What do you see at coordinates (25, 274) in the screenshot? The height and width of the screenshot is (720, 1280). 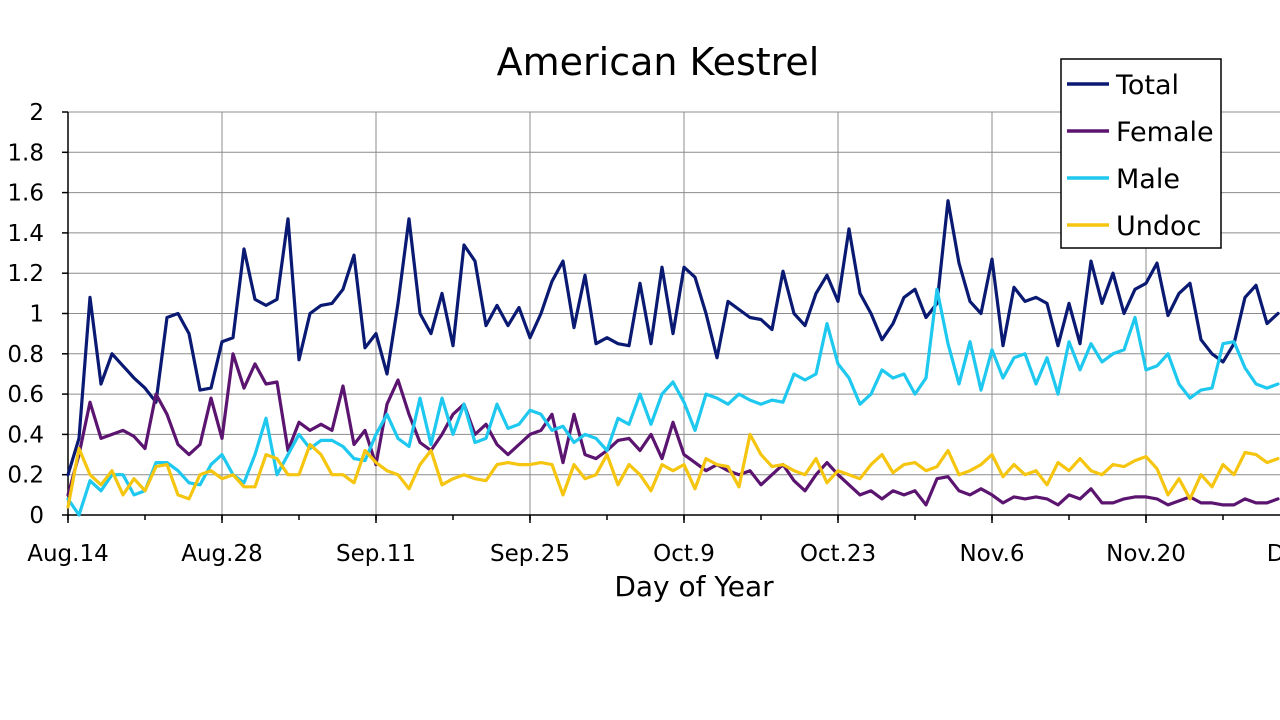 I see `y-tick-label: 1.2` at bounding box center [25, 274].